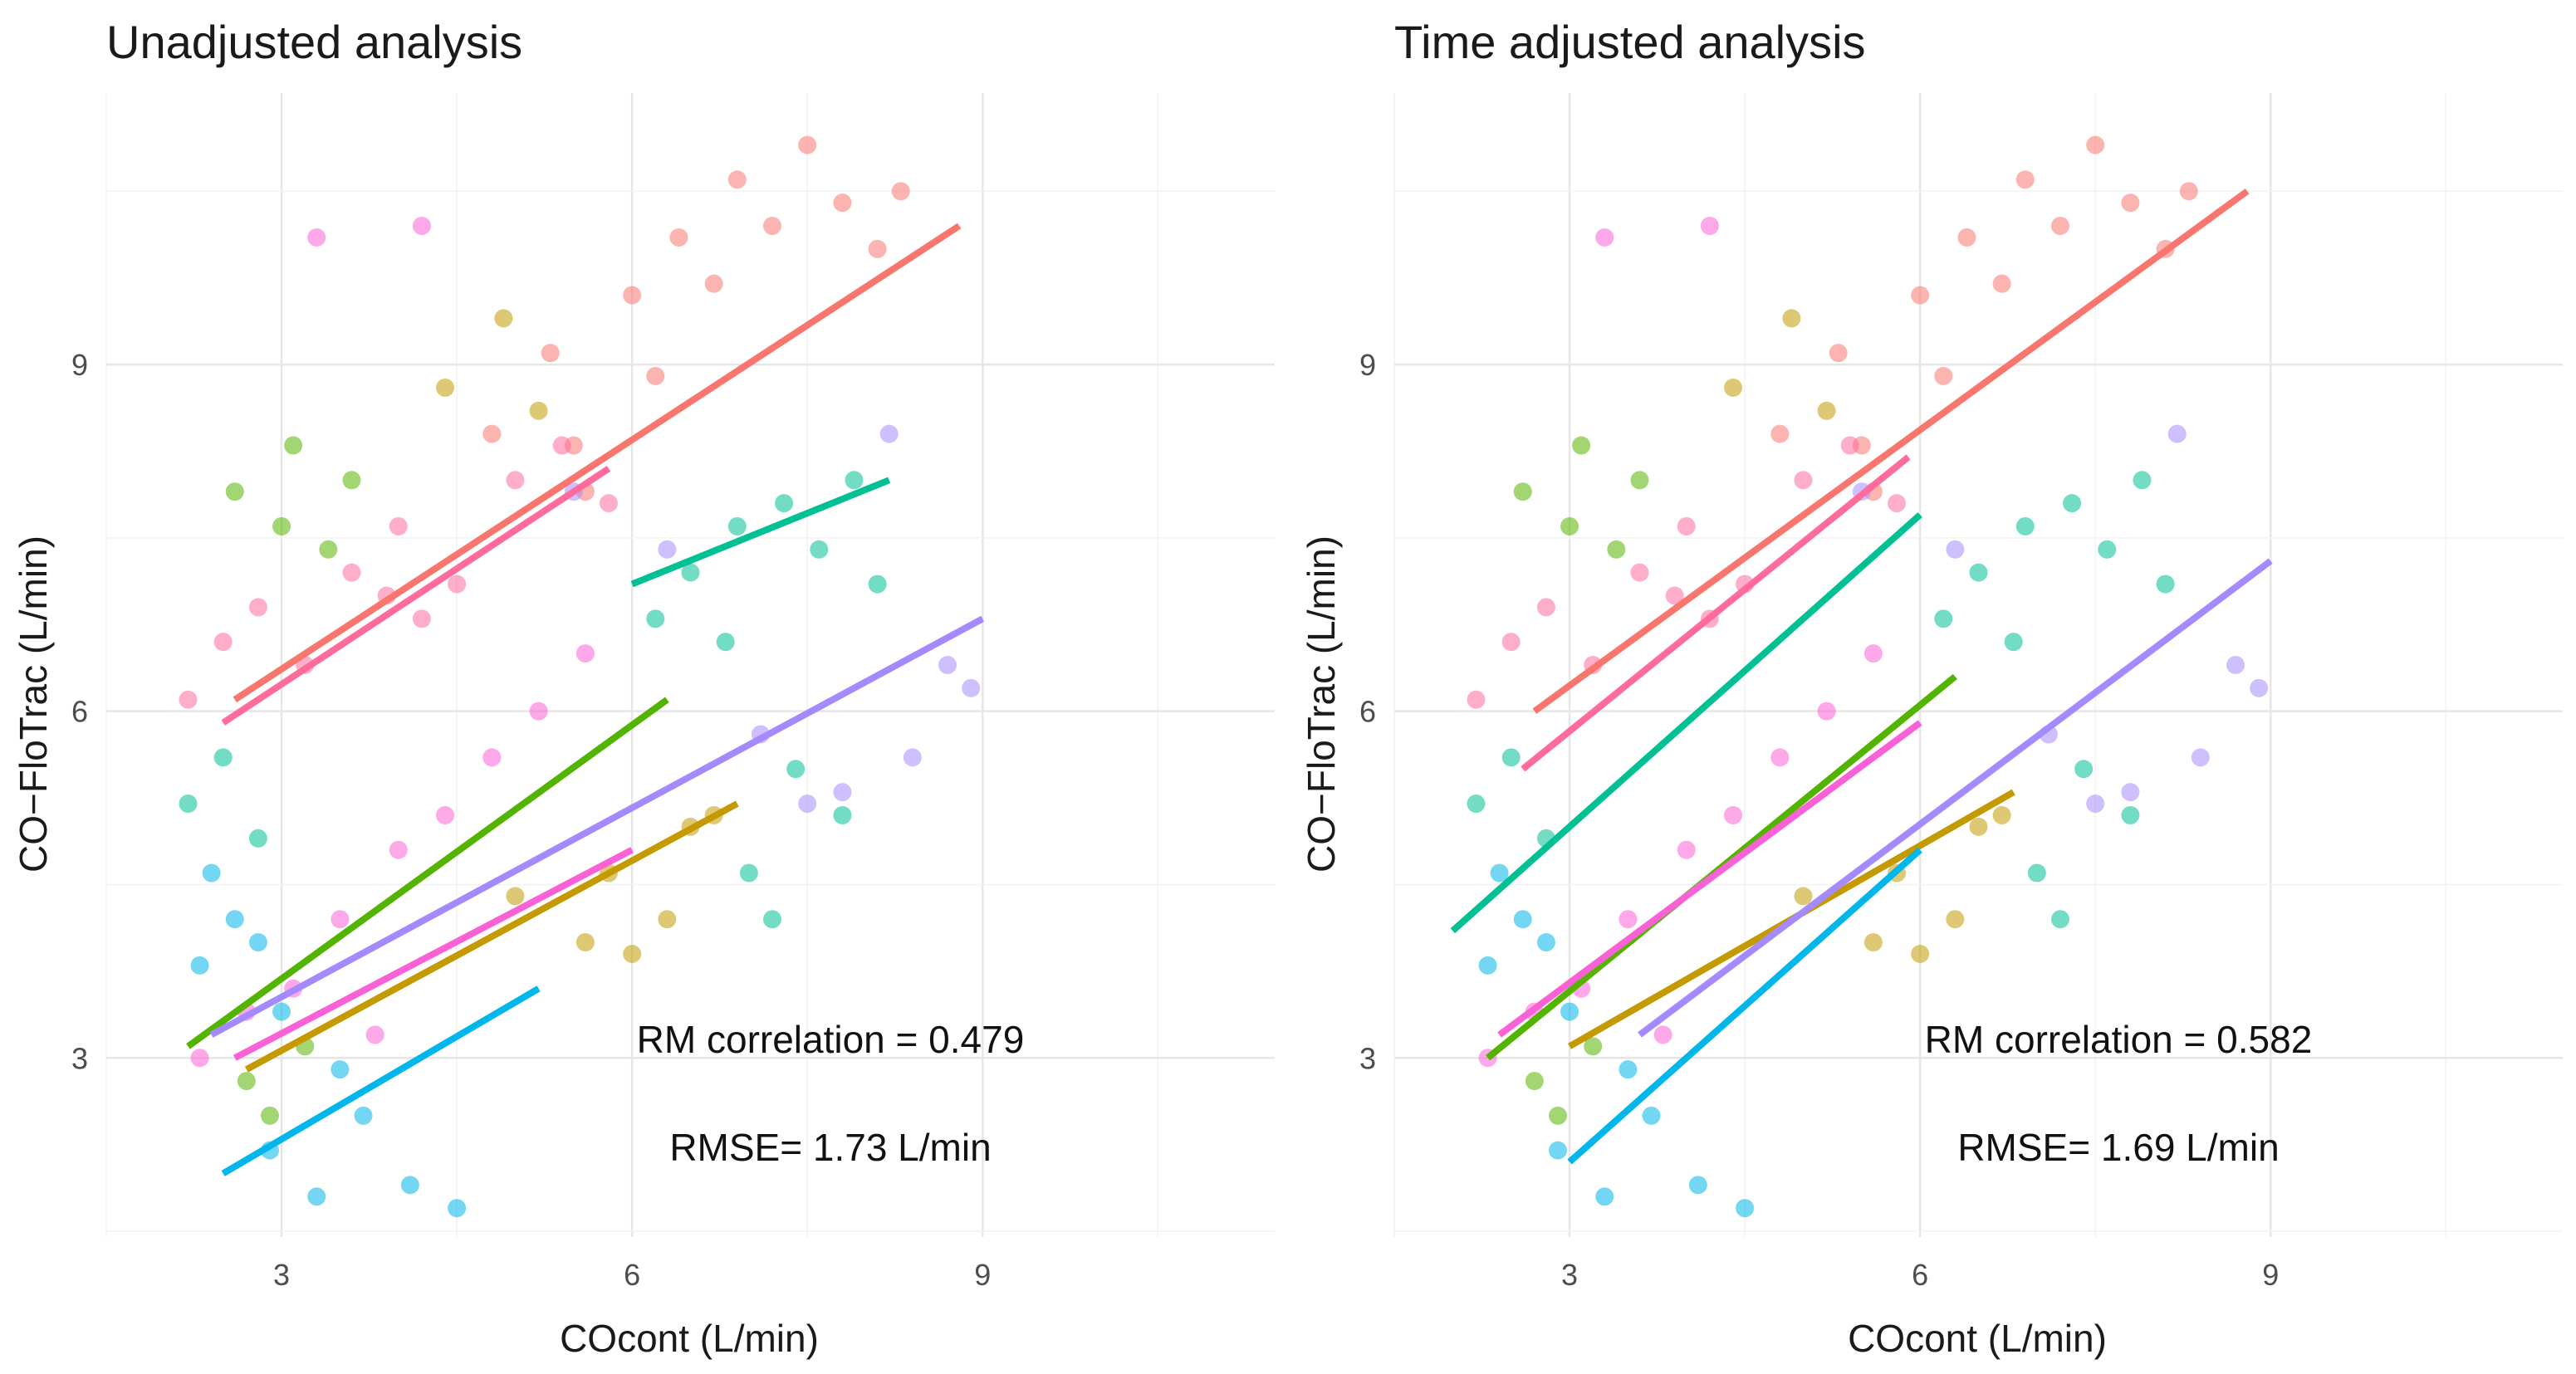 The image size is (2576, 1374). What do you see at coordinates (1978, 1339) in the screenshot?
I see `x-axis-title: COcont (L/min)` at bounding box center [1978, 1339].